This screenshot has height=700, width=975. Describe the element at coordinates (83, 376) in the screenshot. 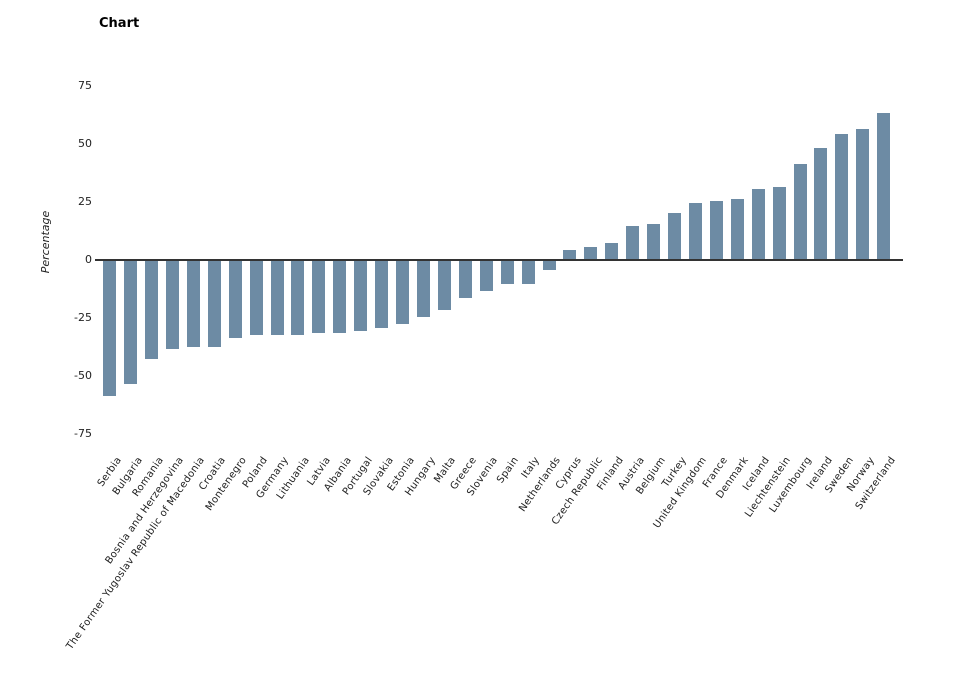

I see `y-tick-label: -50` at that location.